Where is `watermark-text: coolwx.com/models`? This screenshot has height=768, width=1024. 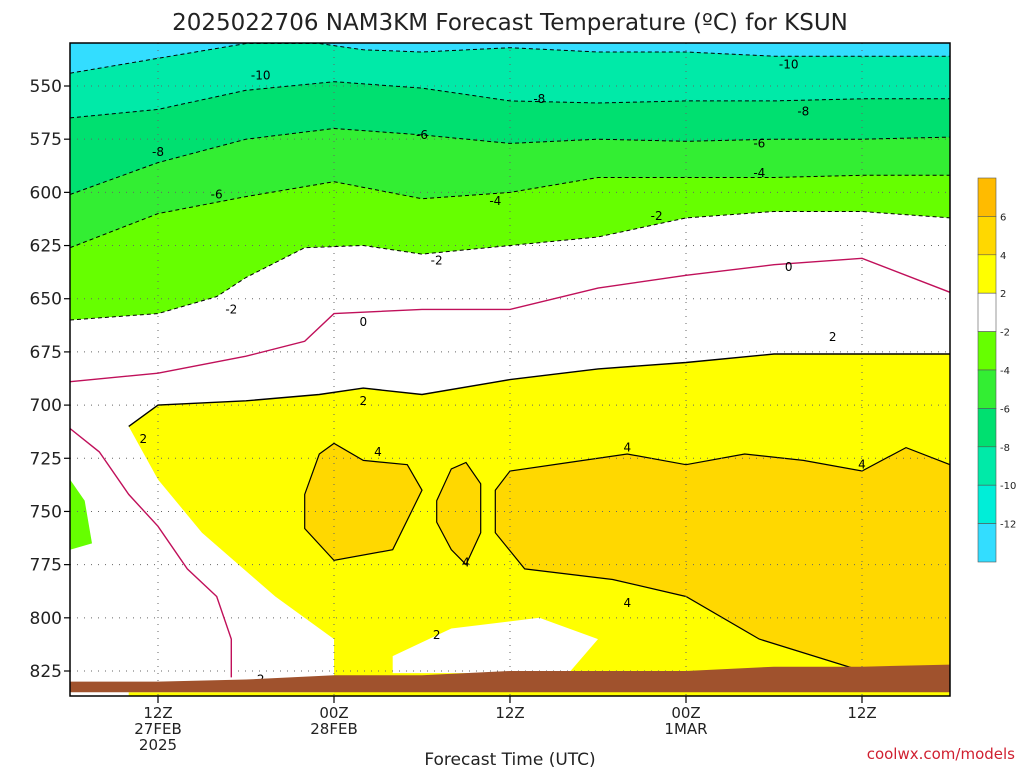 watermark-text: coolwx.com/models is located at coordinates (941, 754).